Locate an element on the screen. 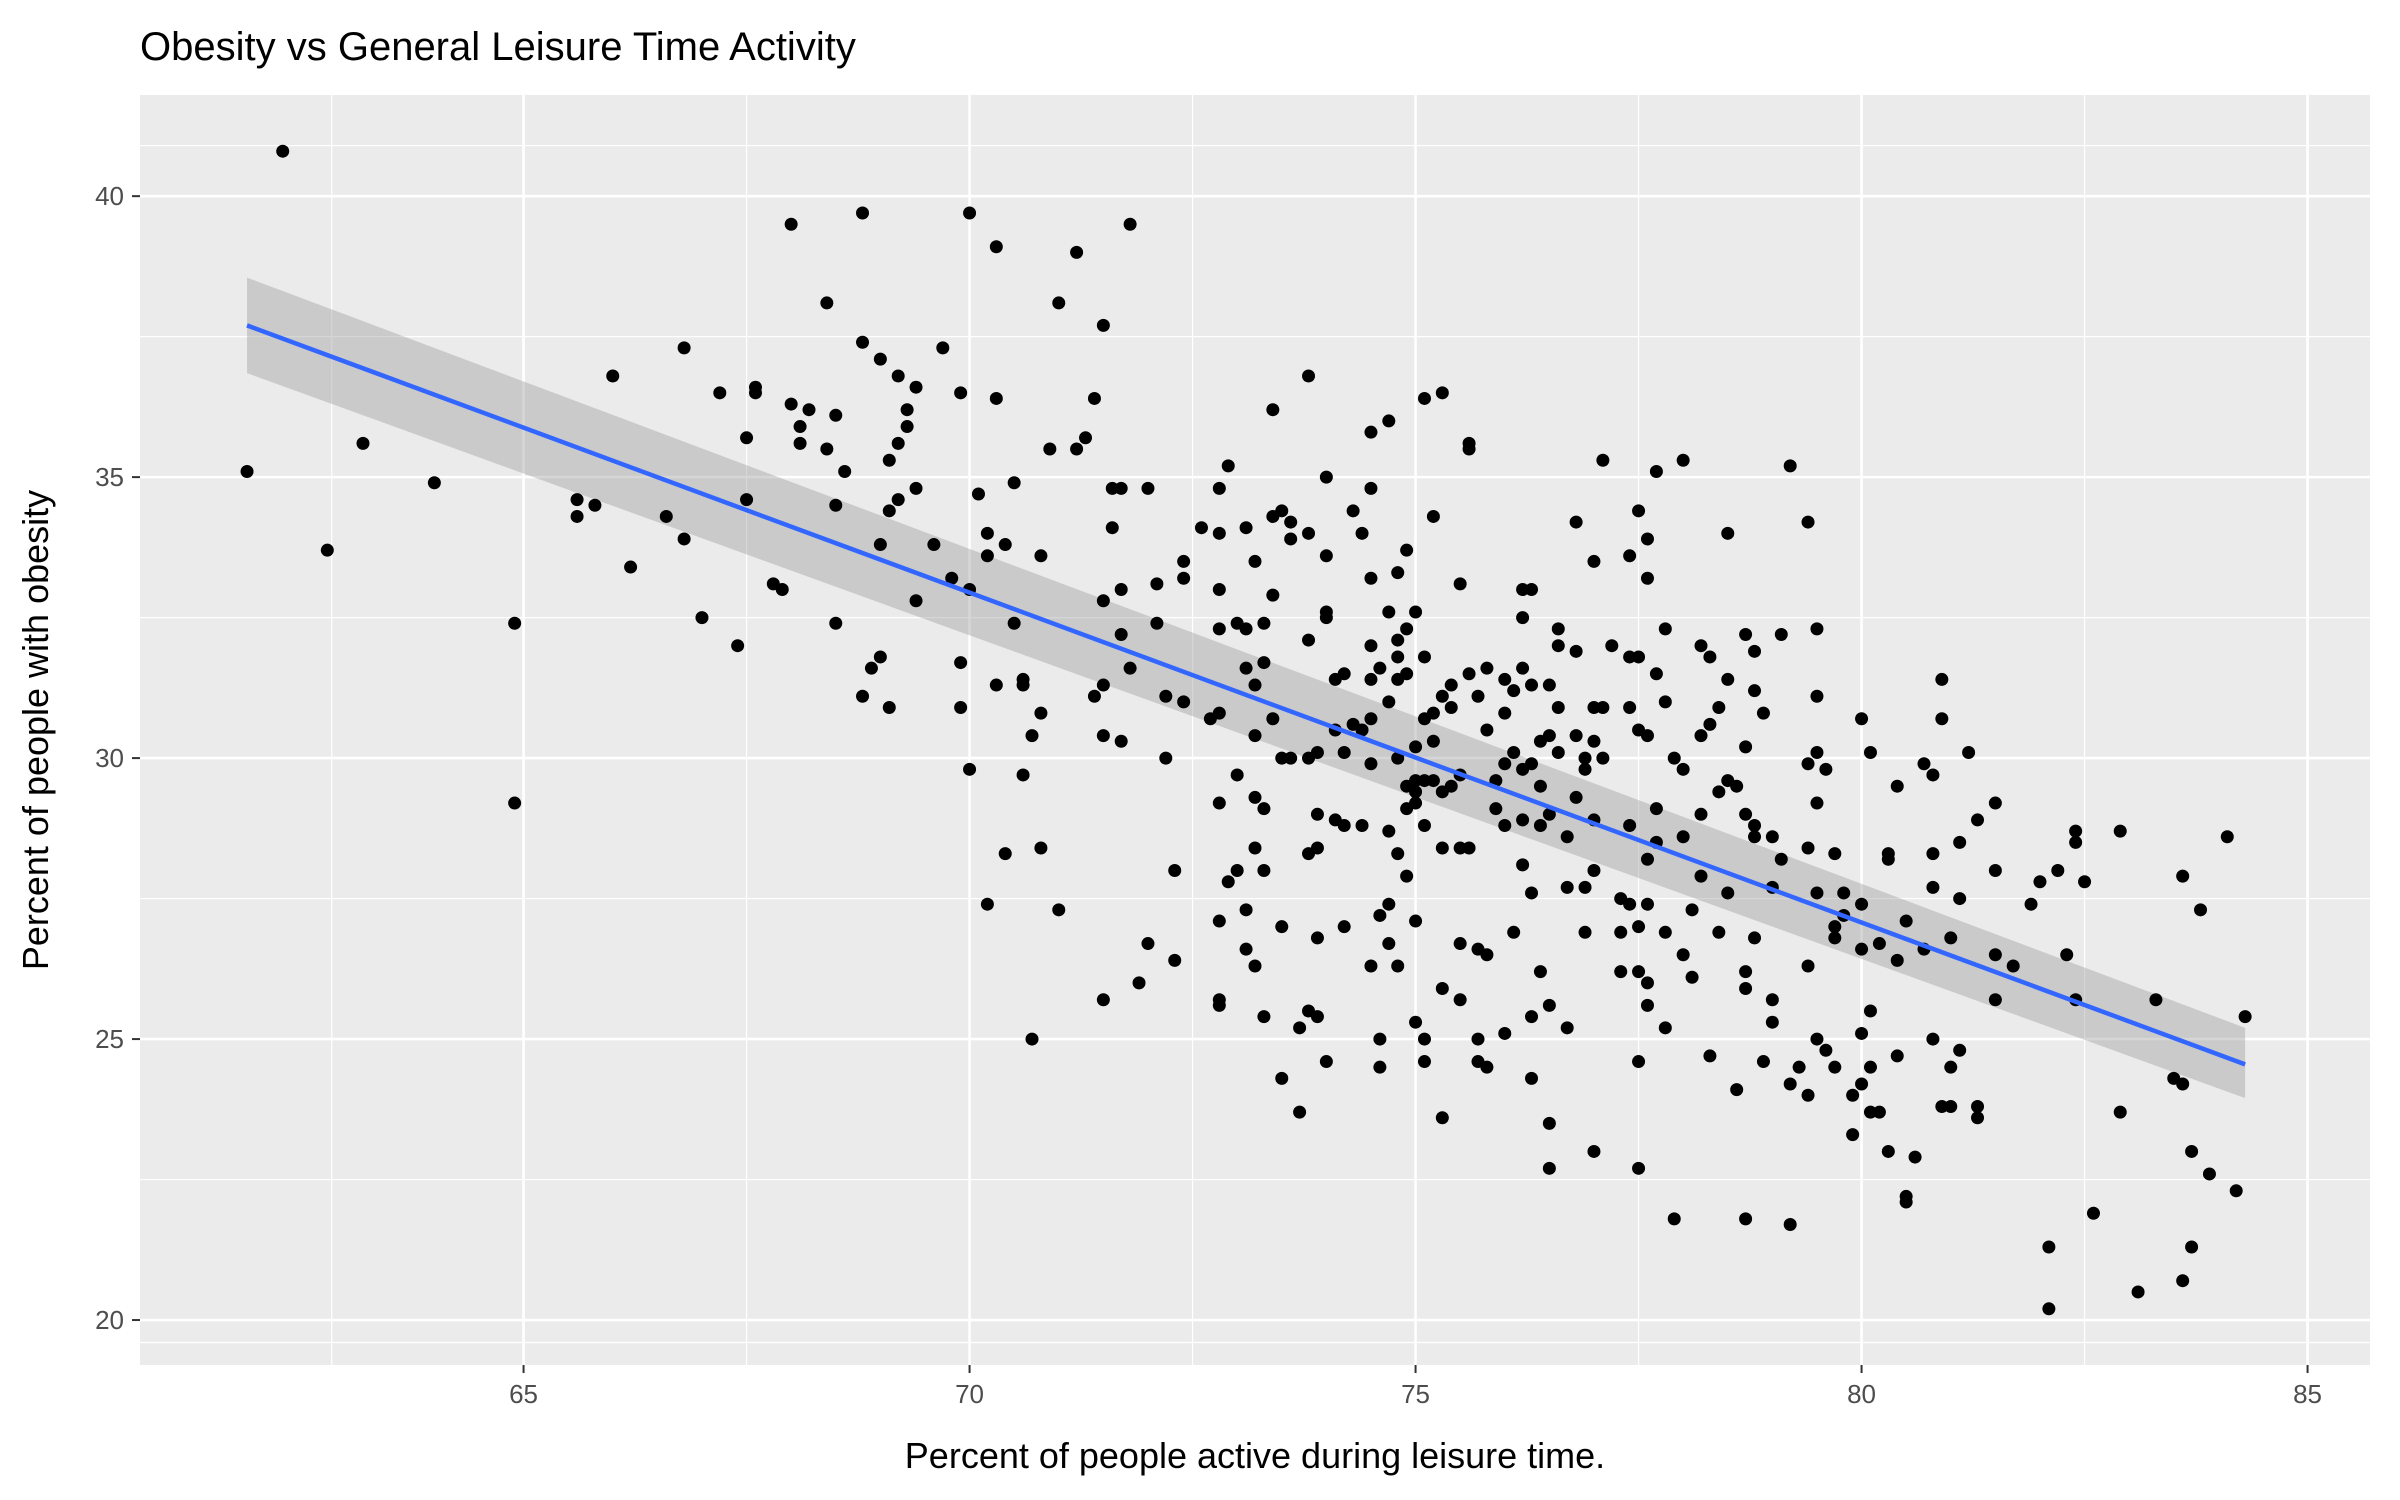 Image resolution: width=2400 pixels, height=1500 pixels. y-tick-label: 20 is located at coordinates (109, 1320).